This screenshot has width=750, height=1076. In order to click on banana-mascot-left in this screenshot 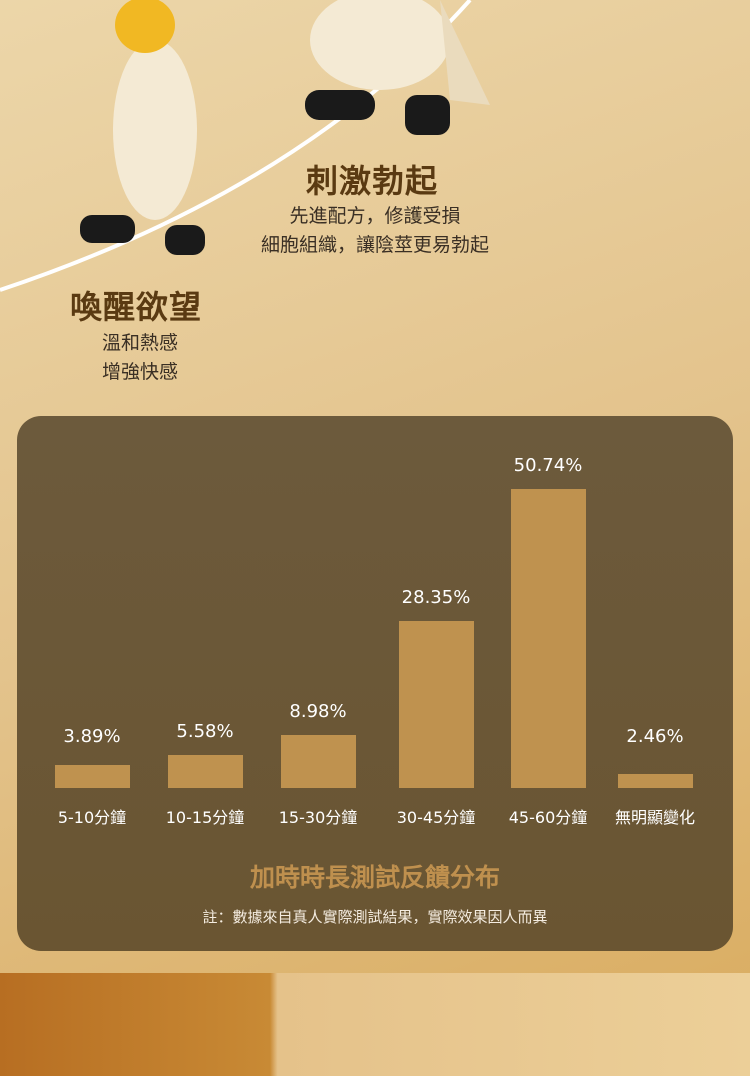, I will do `click(155, 130)`.